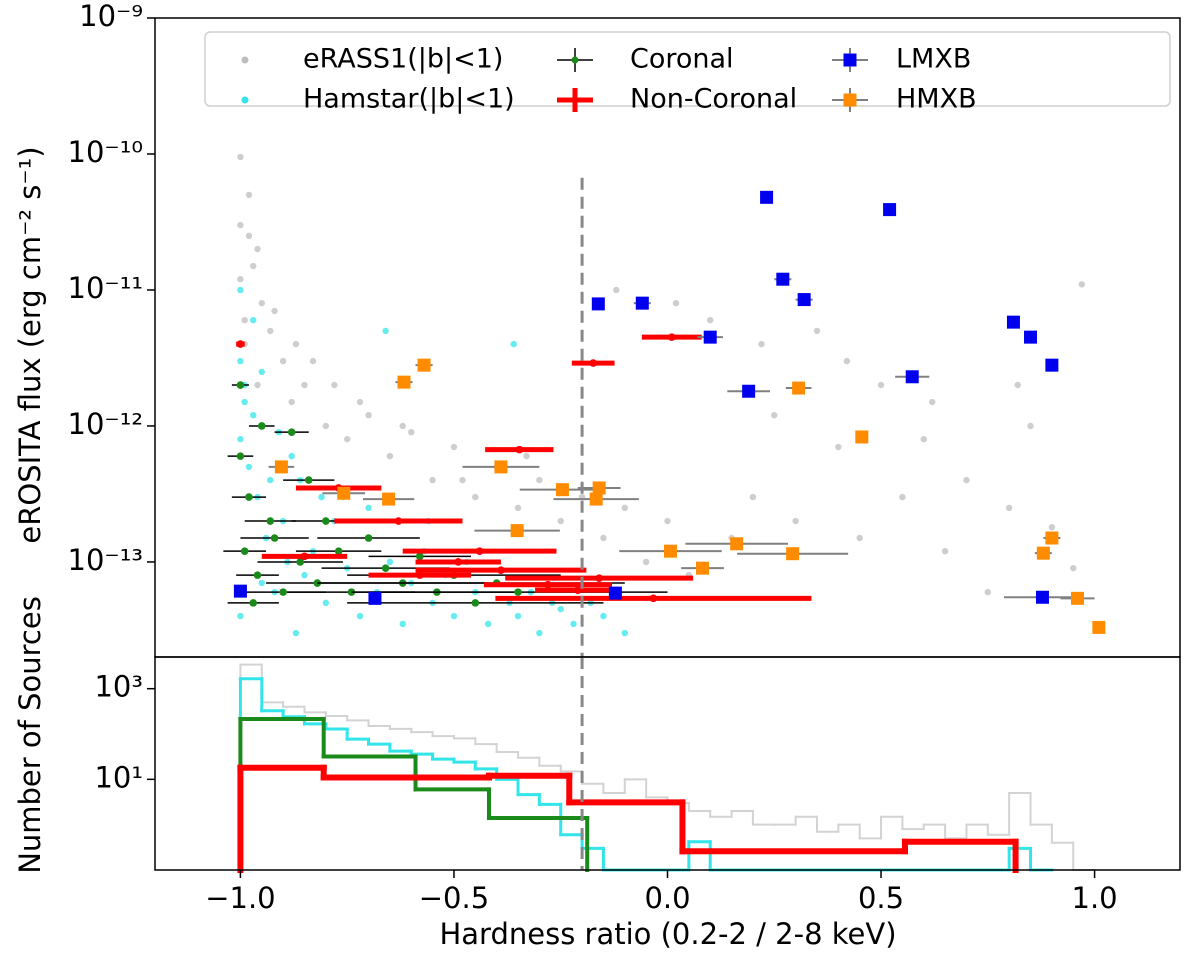 The image size is (1200, 954). Describe the element at coordinates (240, 898) in the screenshot. I see `x-tick-label: −1.0` at that location.